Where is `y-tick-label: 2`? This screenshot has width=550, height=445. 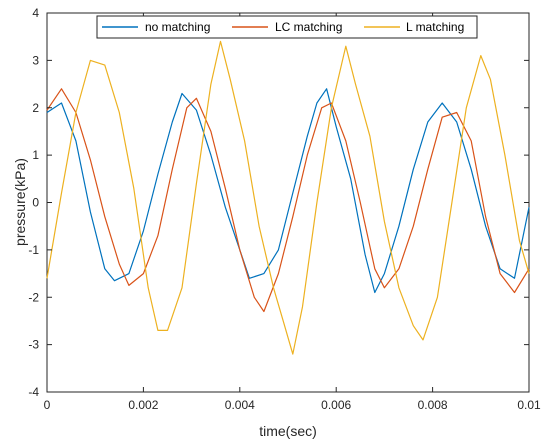 y-tick-label: 2 is located at coordinates (35, 108).